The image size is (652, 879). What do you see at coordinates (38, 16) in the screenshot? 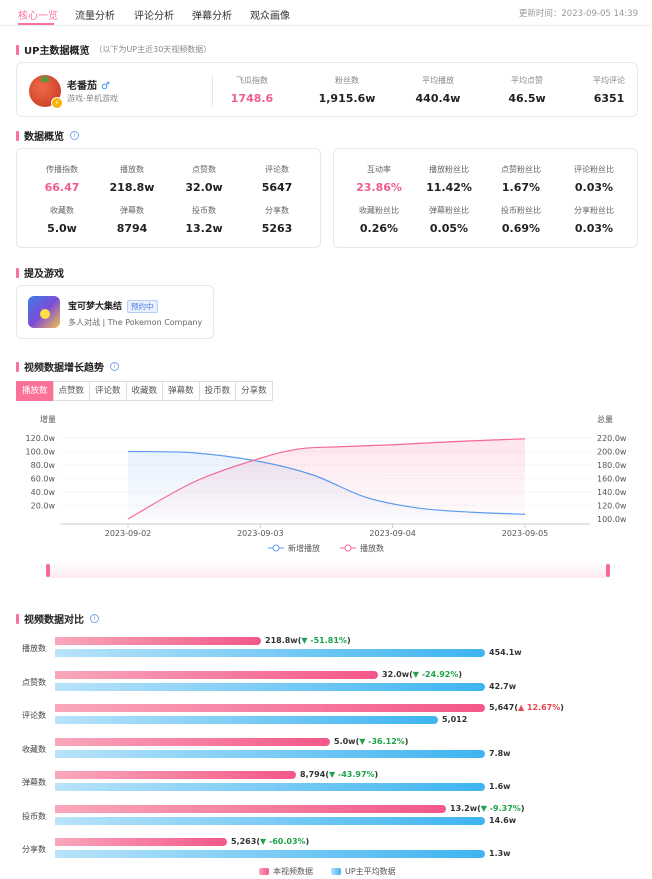
I see `tab-core: 核心一览` at bounding box center [38, 16].